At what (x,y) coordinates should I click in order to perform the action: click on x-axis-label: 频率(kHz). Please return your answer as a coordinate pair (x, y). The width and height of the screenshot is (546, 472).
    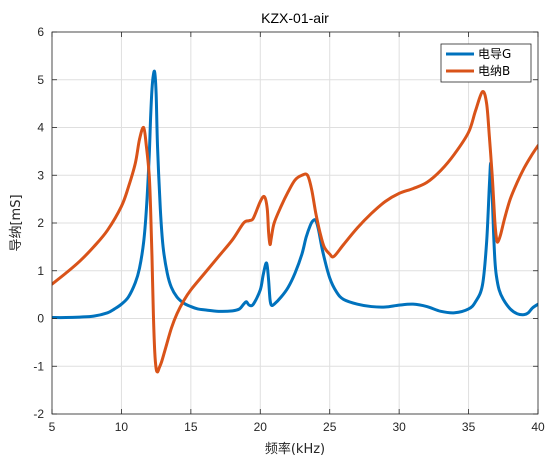
    Looking at the image, I should click on (295, 449).